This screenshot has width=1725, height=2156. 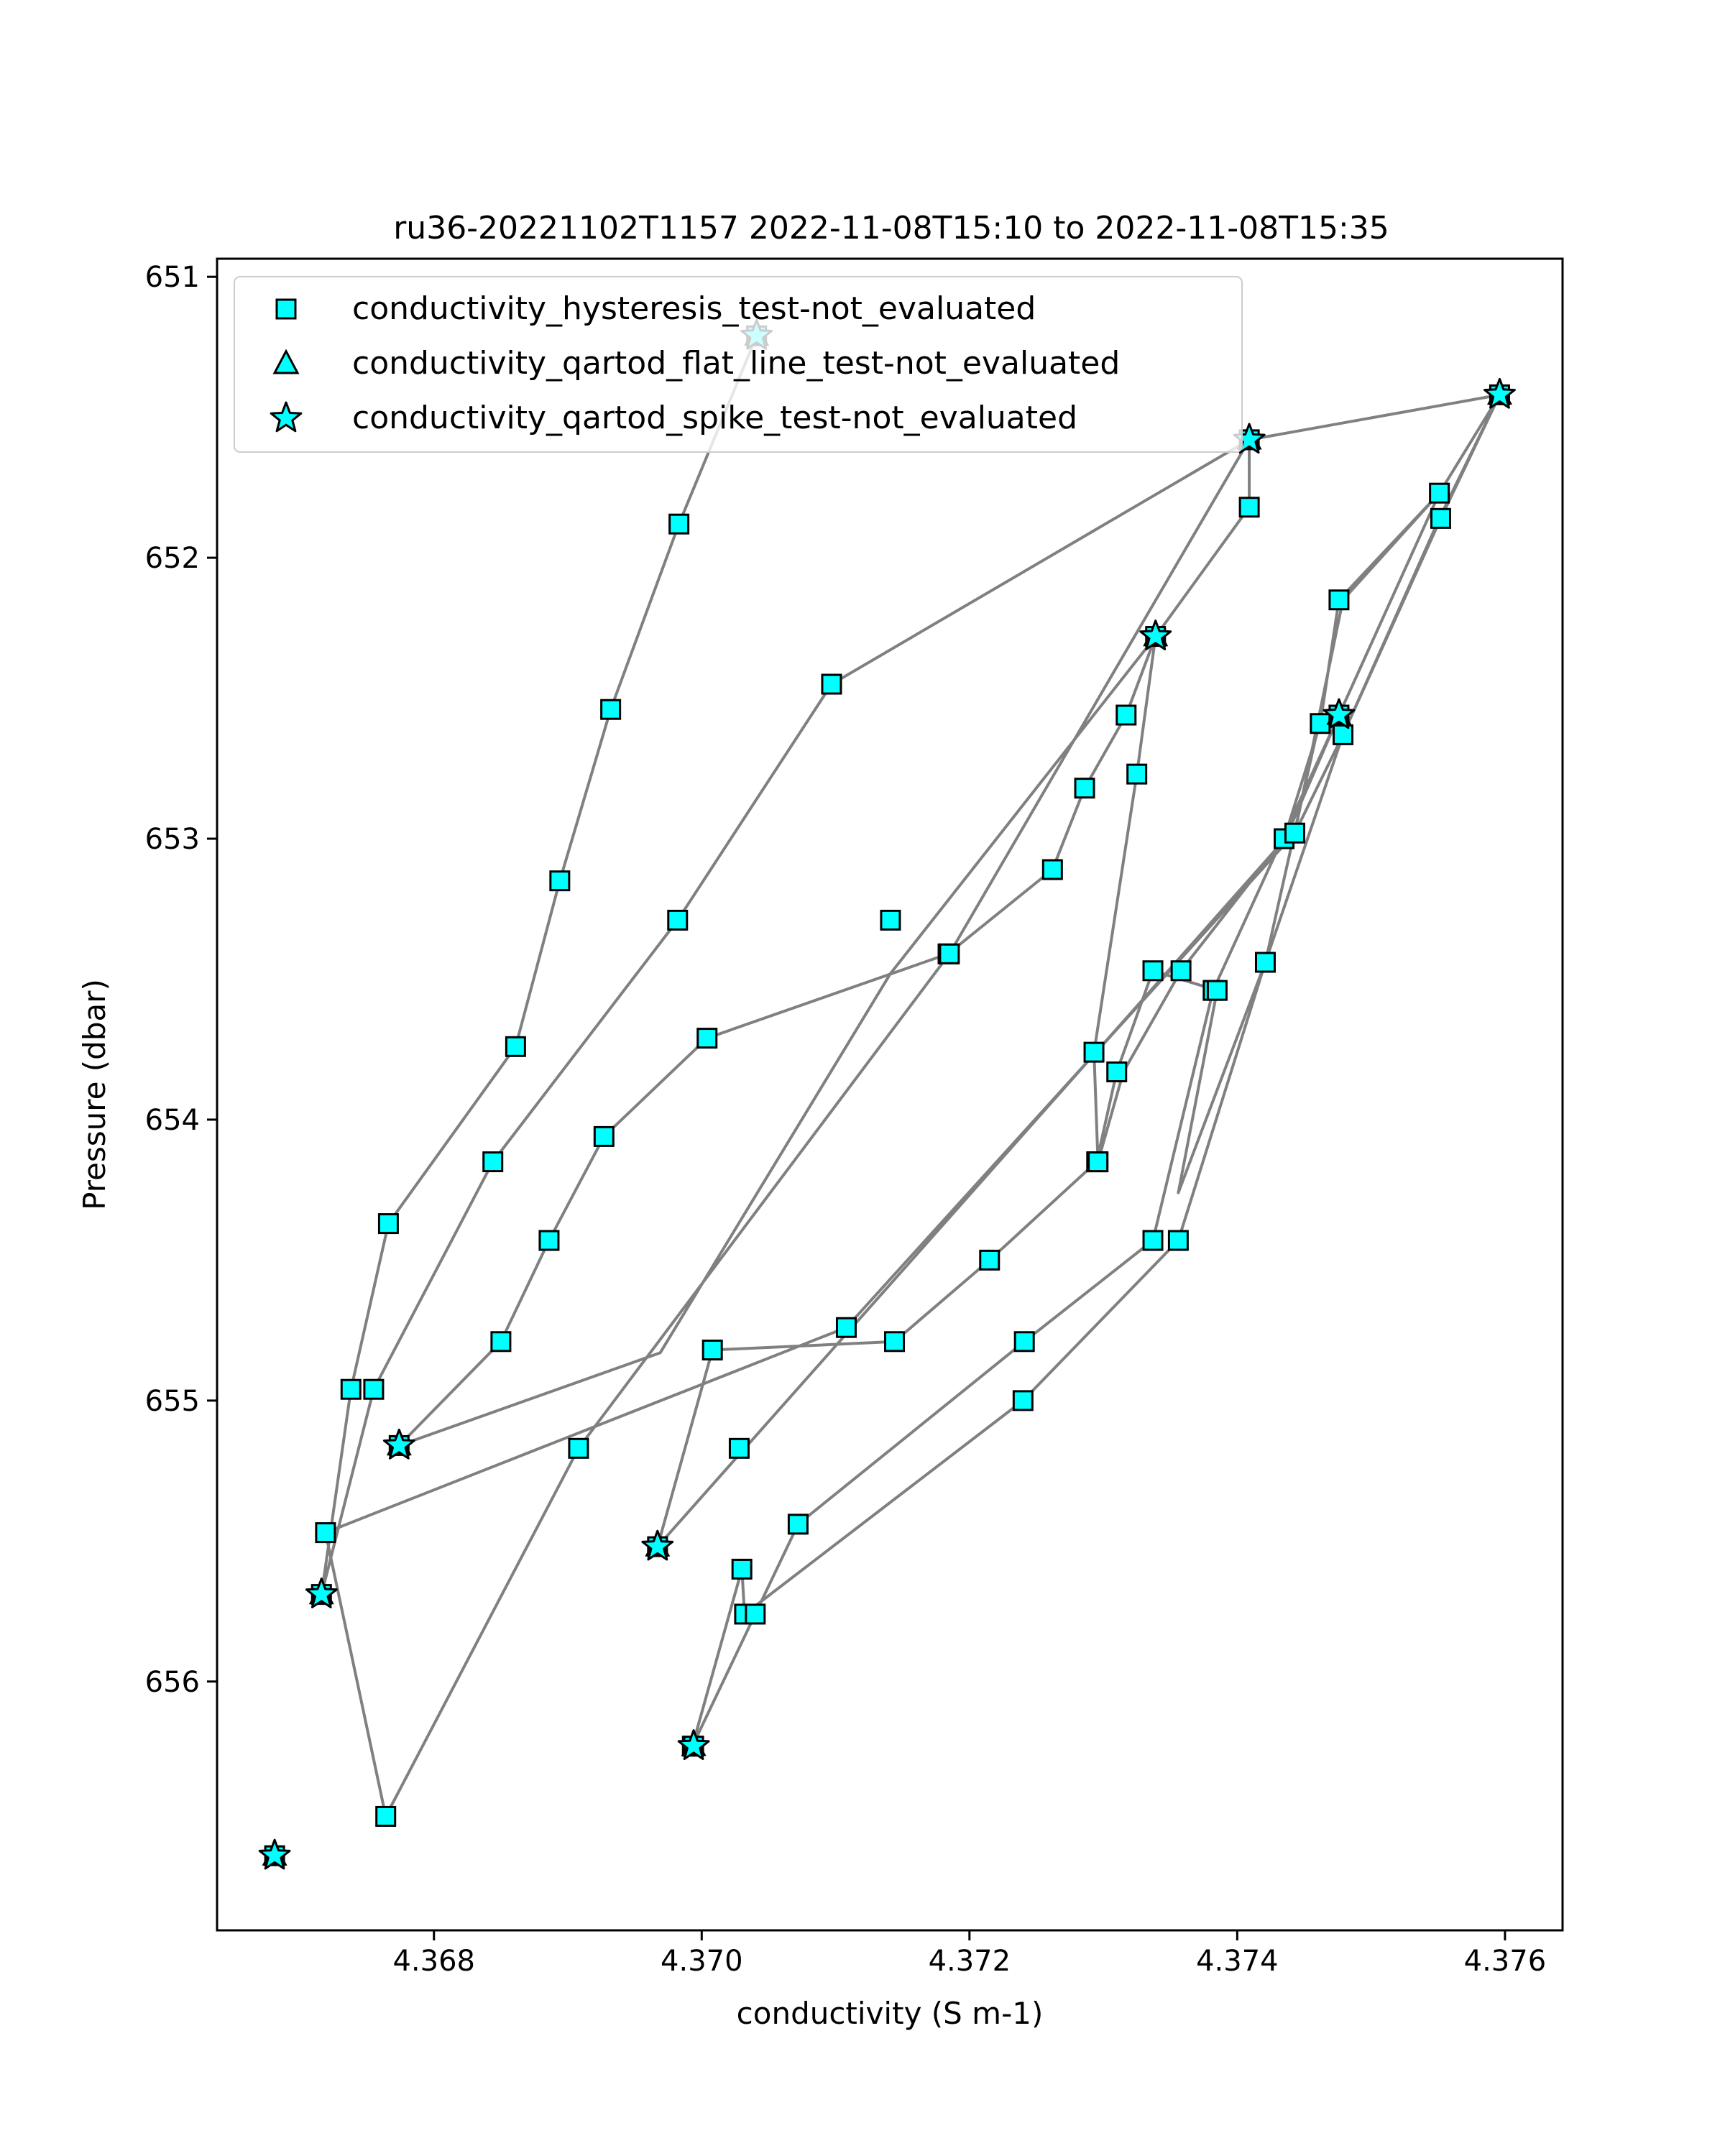 I want to click on x-tick-label: 4.370, so click(x=702, y=1961).